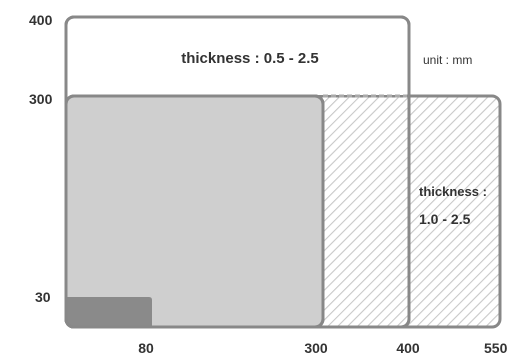  What do you see at coordinates (316, 348) in the screenshot?
I see `x-axis-label-300: 300` at bounding box center [316, 348].